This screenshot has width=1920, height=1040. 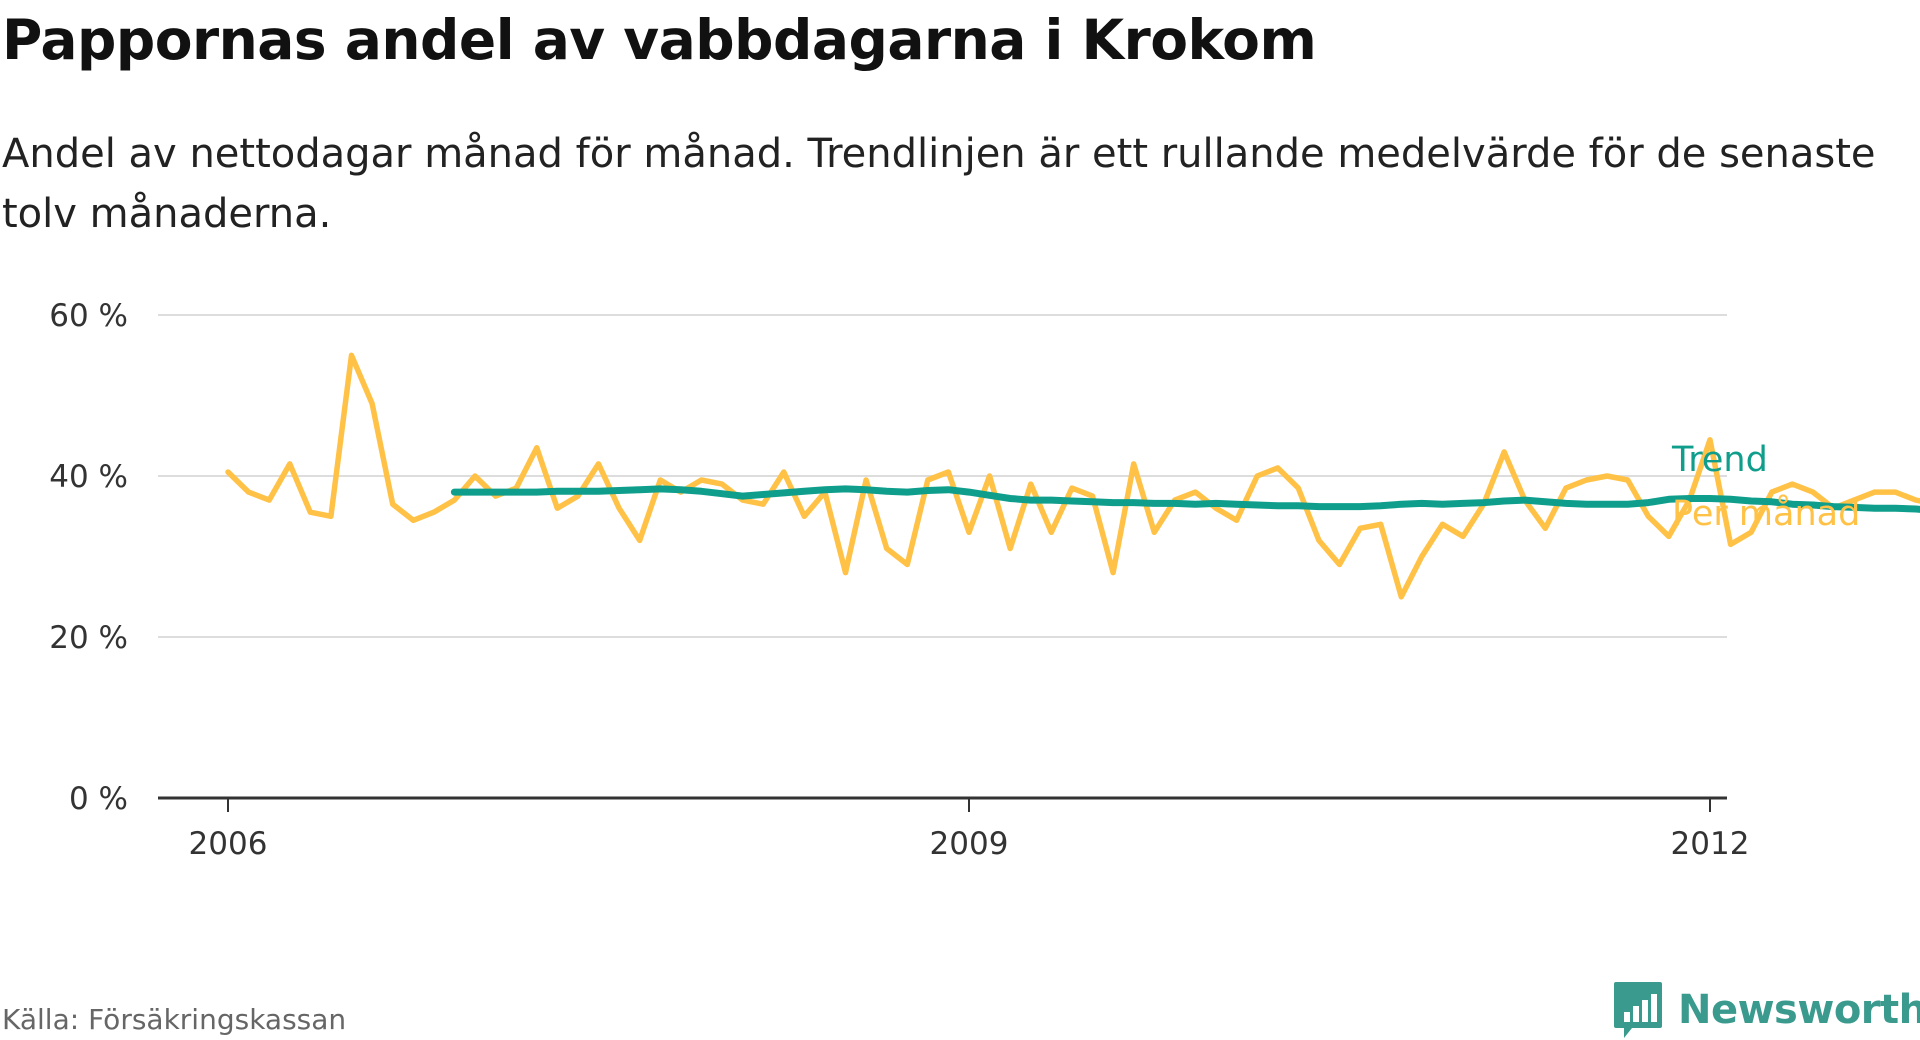 I want to click on series-label-per-m-nad: Per månad, so click(x=1766, y=513).